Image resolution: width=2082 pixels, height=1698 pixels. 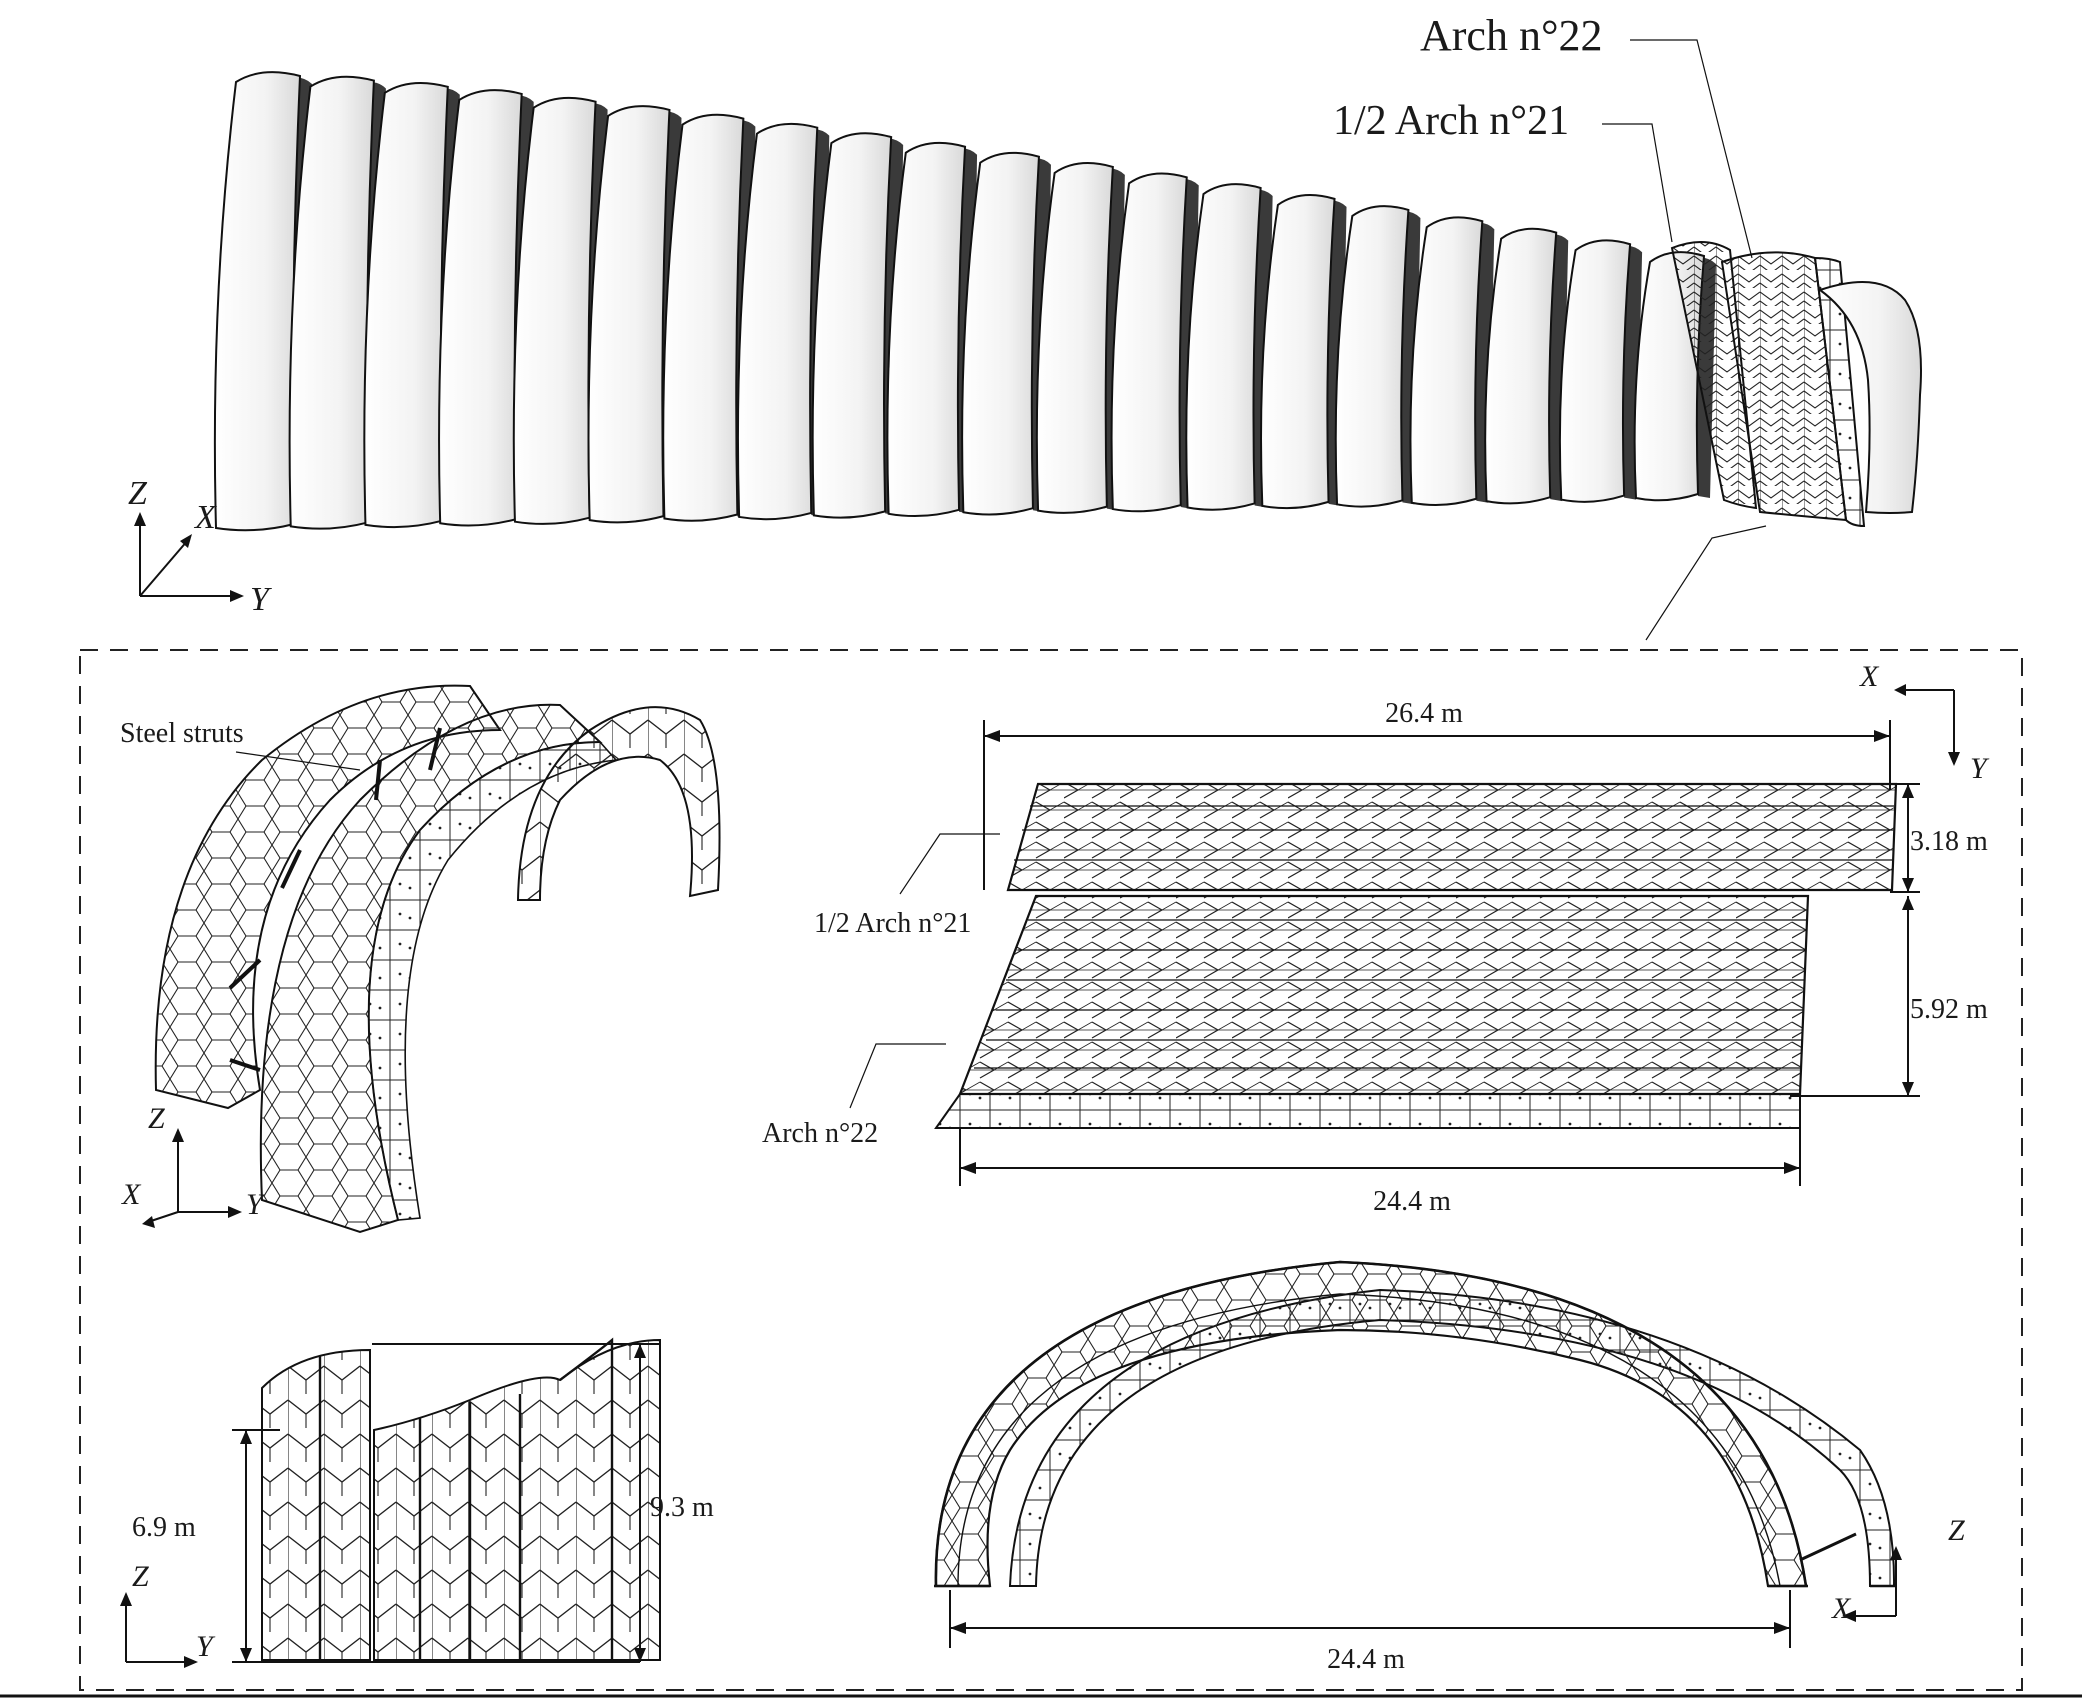 I want to click on iso-view, so click(x=437, y=959).